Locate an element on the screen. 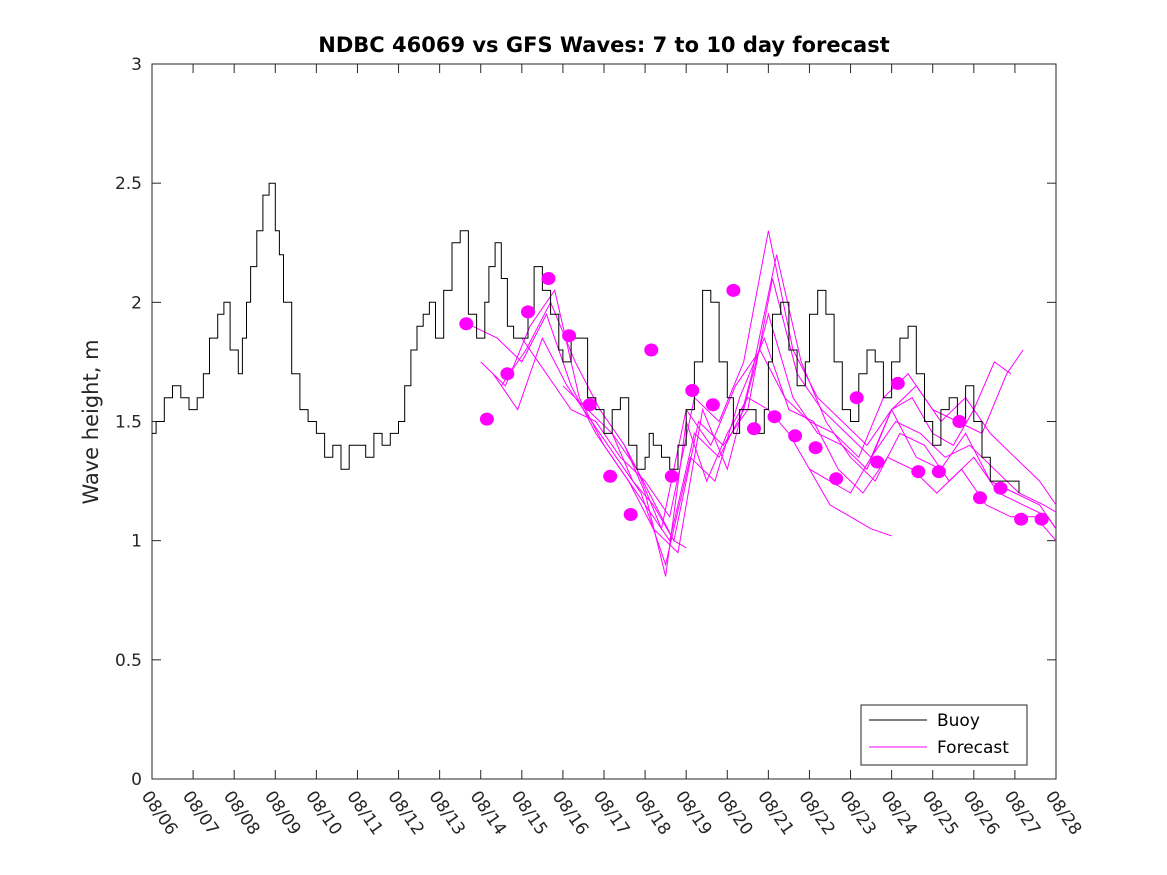 This screenshot has width=1167, height=875. legend-box is located at coordinates (944, 735).